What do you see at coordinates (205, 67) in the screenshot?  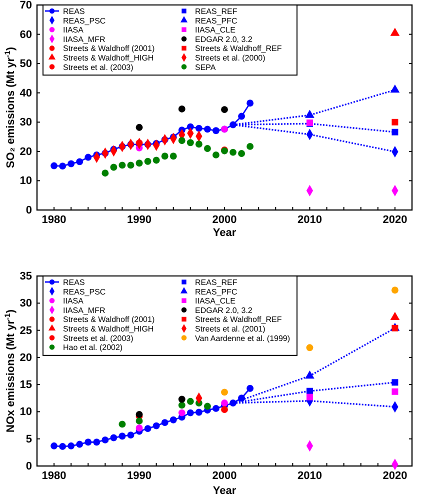 I see `legend-label: SEPA` at bounding box center [205, 67].